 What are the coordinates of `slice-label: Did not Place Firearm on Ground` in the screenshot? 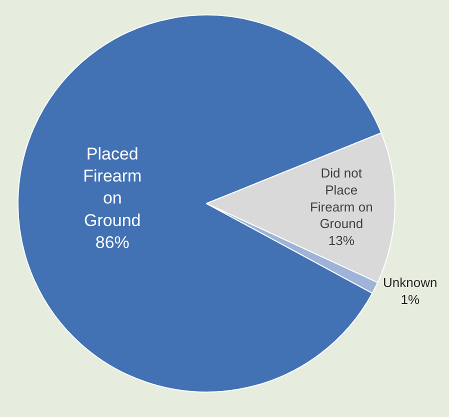 It's located at (341, 198).